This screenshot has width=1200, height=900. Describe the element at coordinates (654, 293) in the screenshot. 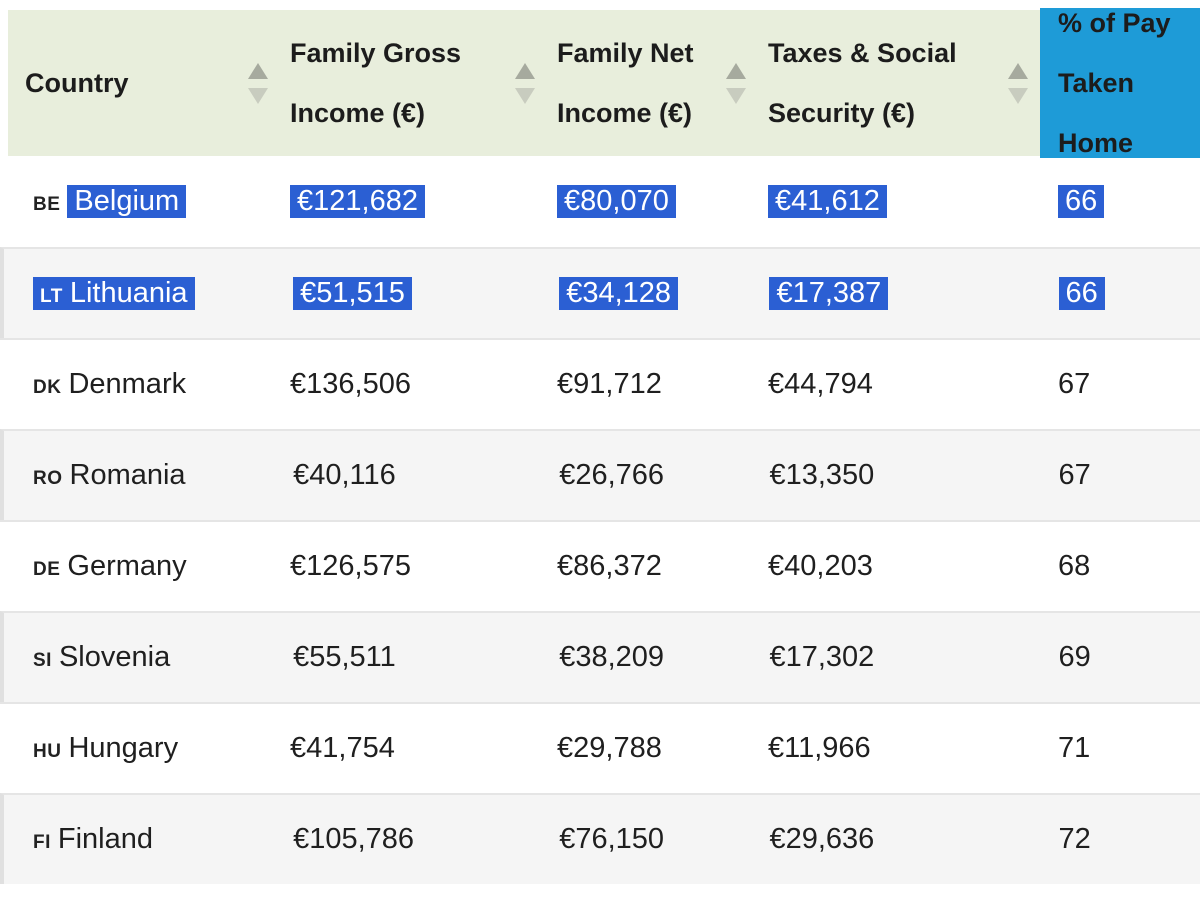

I see `cell-net-income: €34,128` at that location.